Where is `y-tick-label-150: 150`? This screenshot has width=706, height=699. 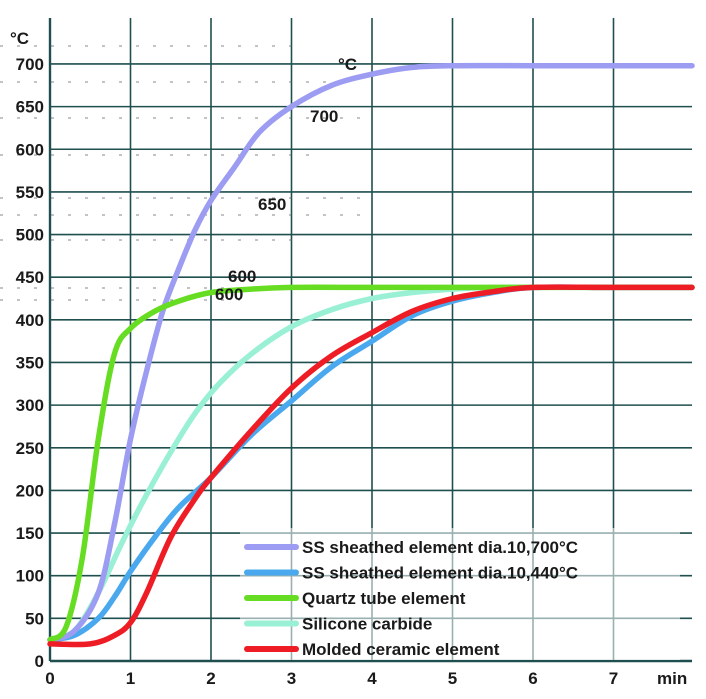 y-tick-label-150: 150 is located at coordinates (30, 533).